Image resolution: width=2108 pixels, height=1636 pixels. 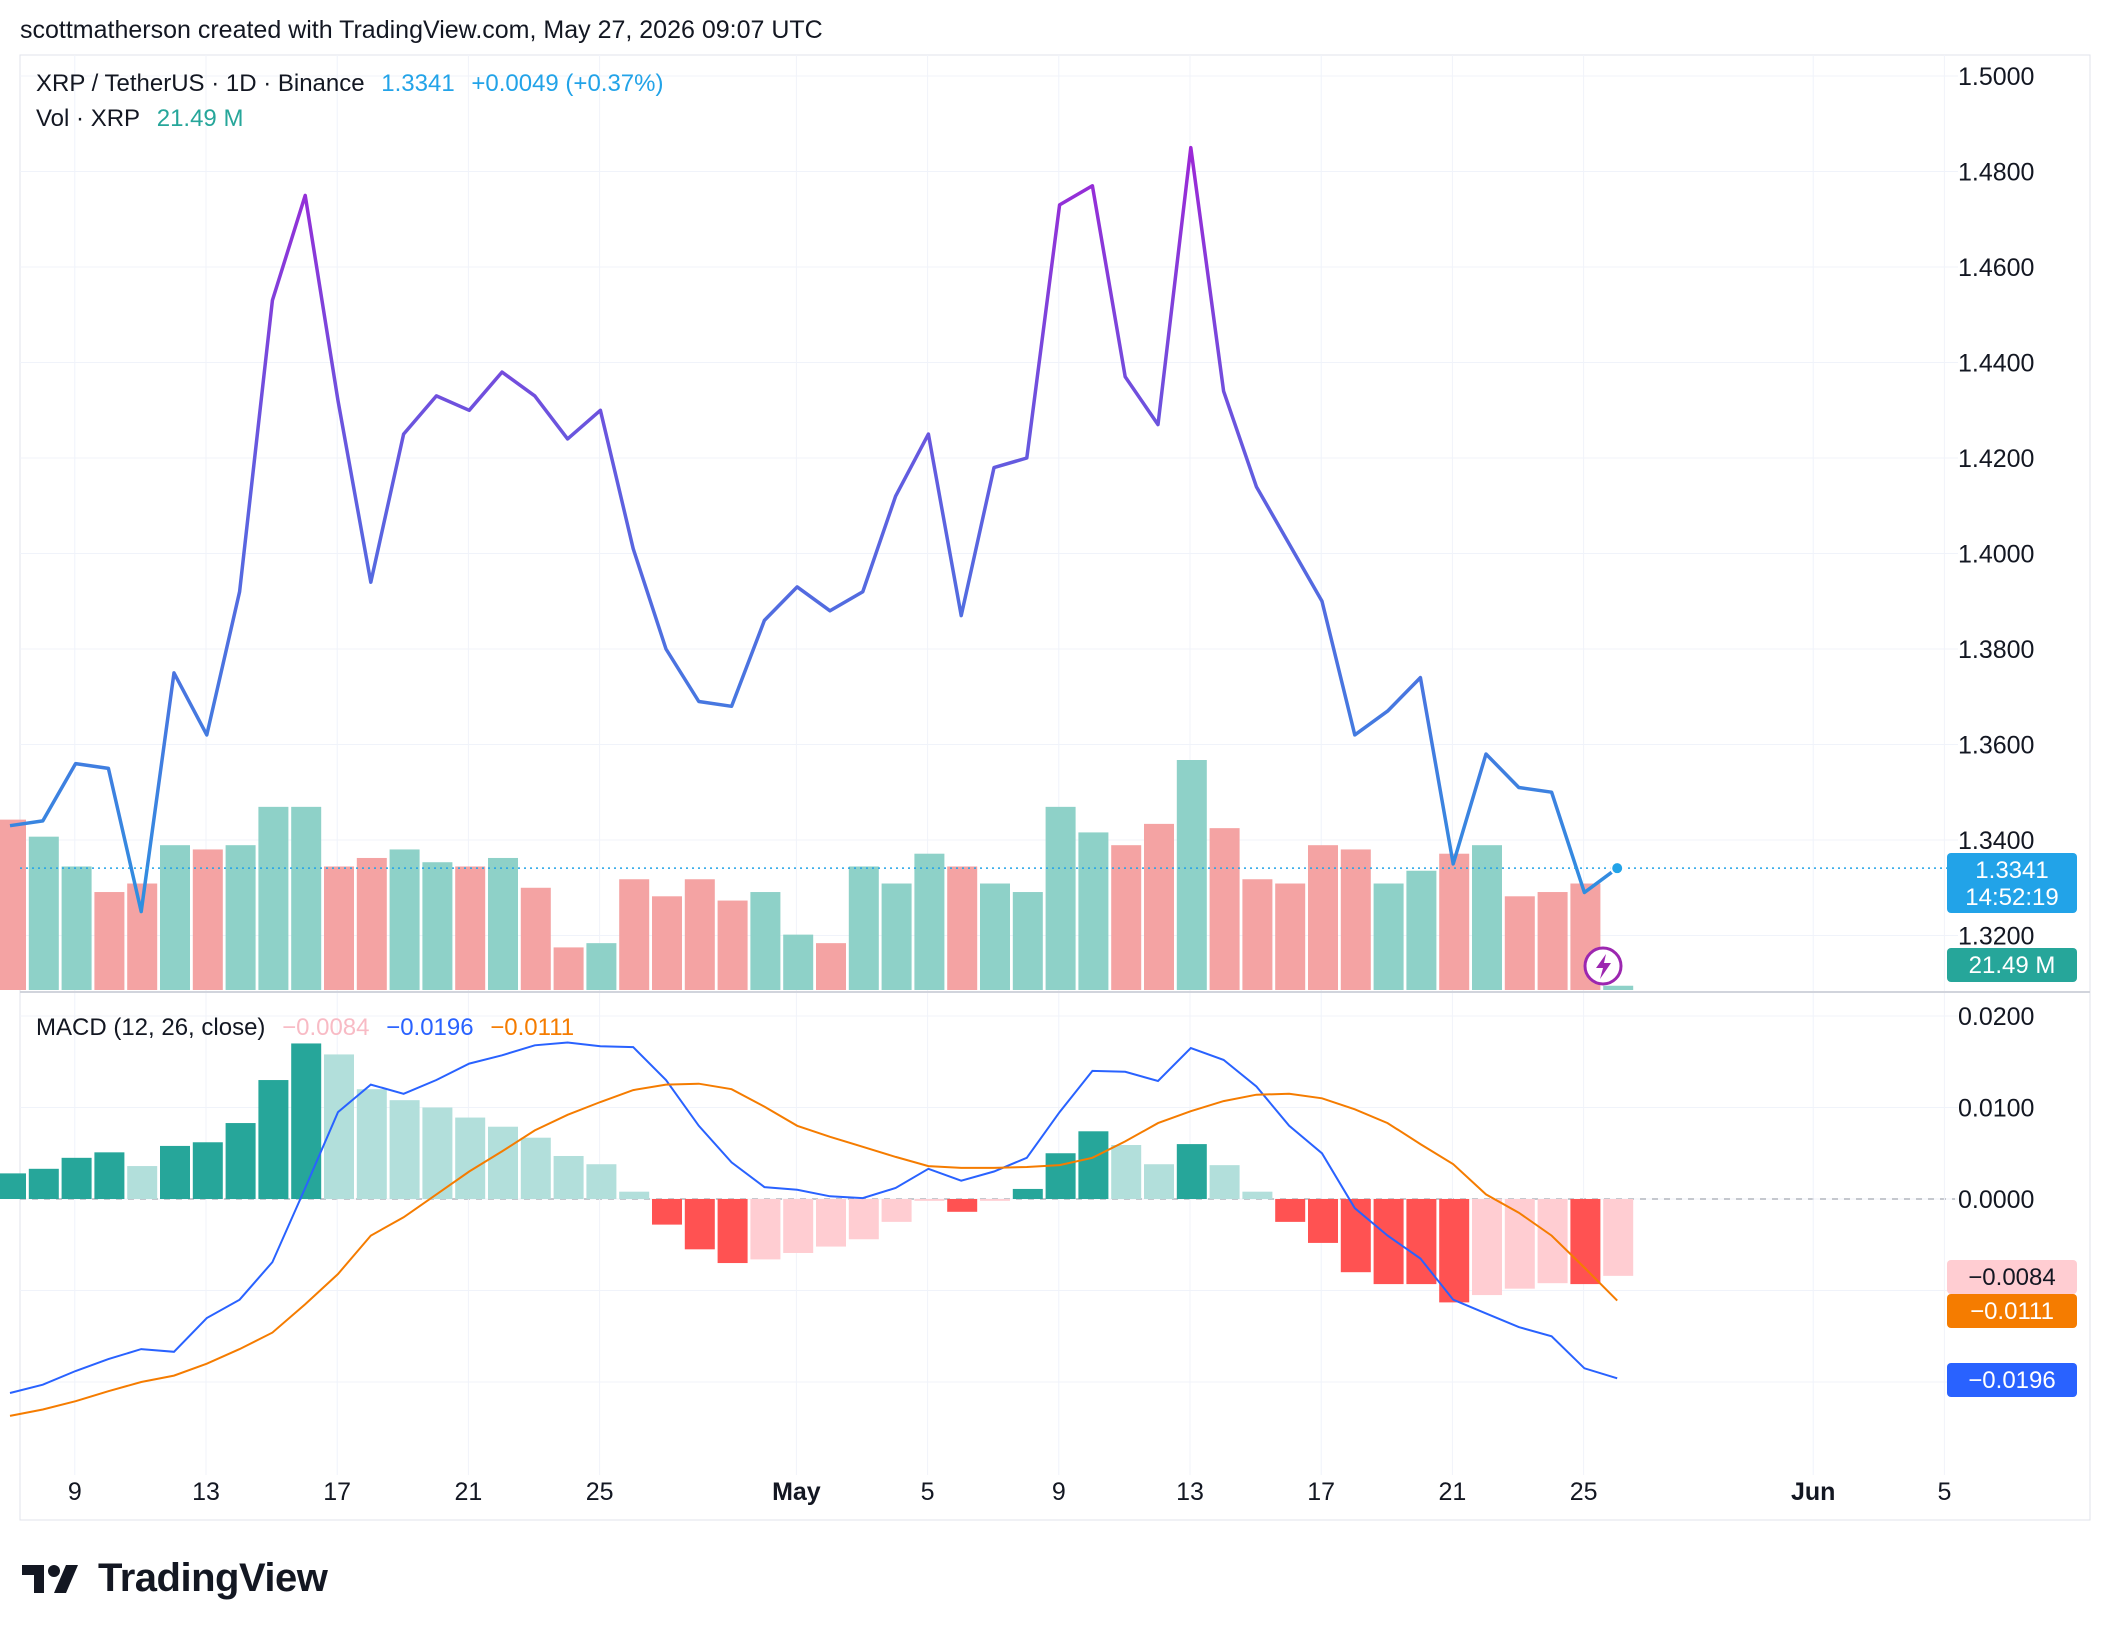 What do you see at coordinates (1996, 746) in the screenshot?
I see `price-tick-label: 1.3600` at bounding box center [1996, 746].